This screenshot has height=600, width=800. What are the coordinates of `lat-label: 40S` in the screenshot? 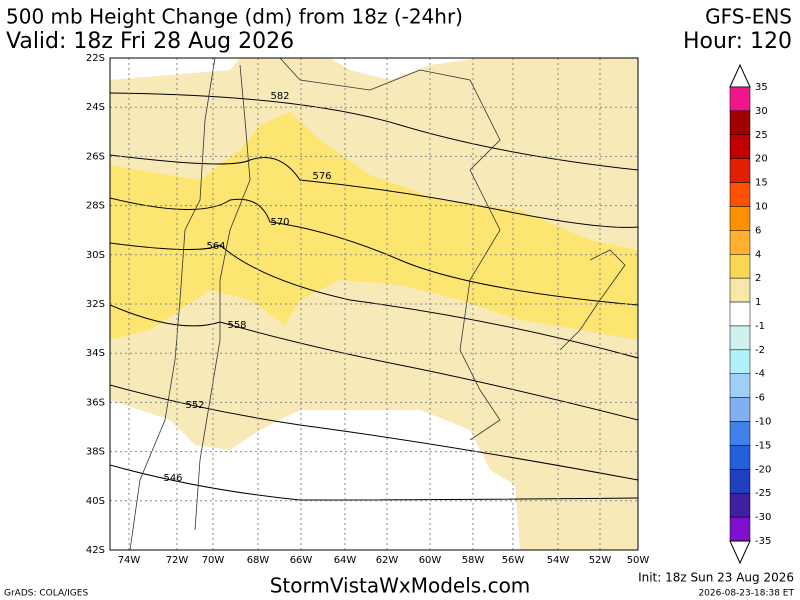 It's located at (95, 501).